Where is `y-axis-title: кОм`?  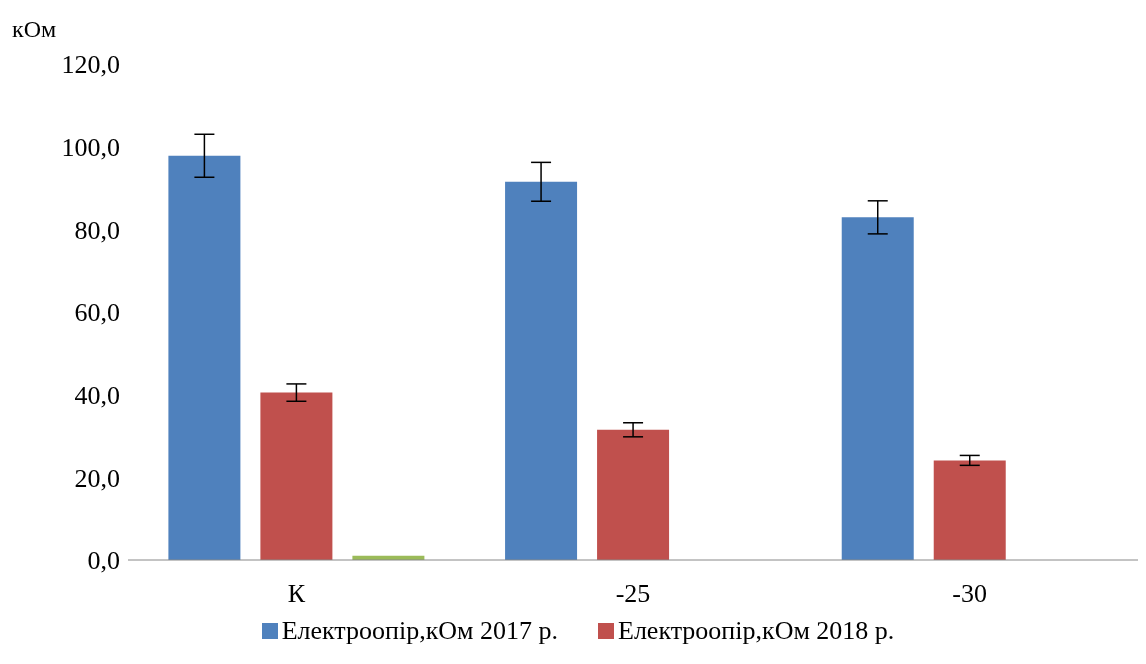
y-axis-title: кОм is located at coordinates (34, 29).